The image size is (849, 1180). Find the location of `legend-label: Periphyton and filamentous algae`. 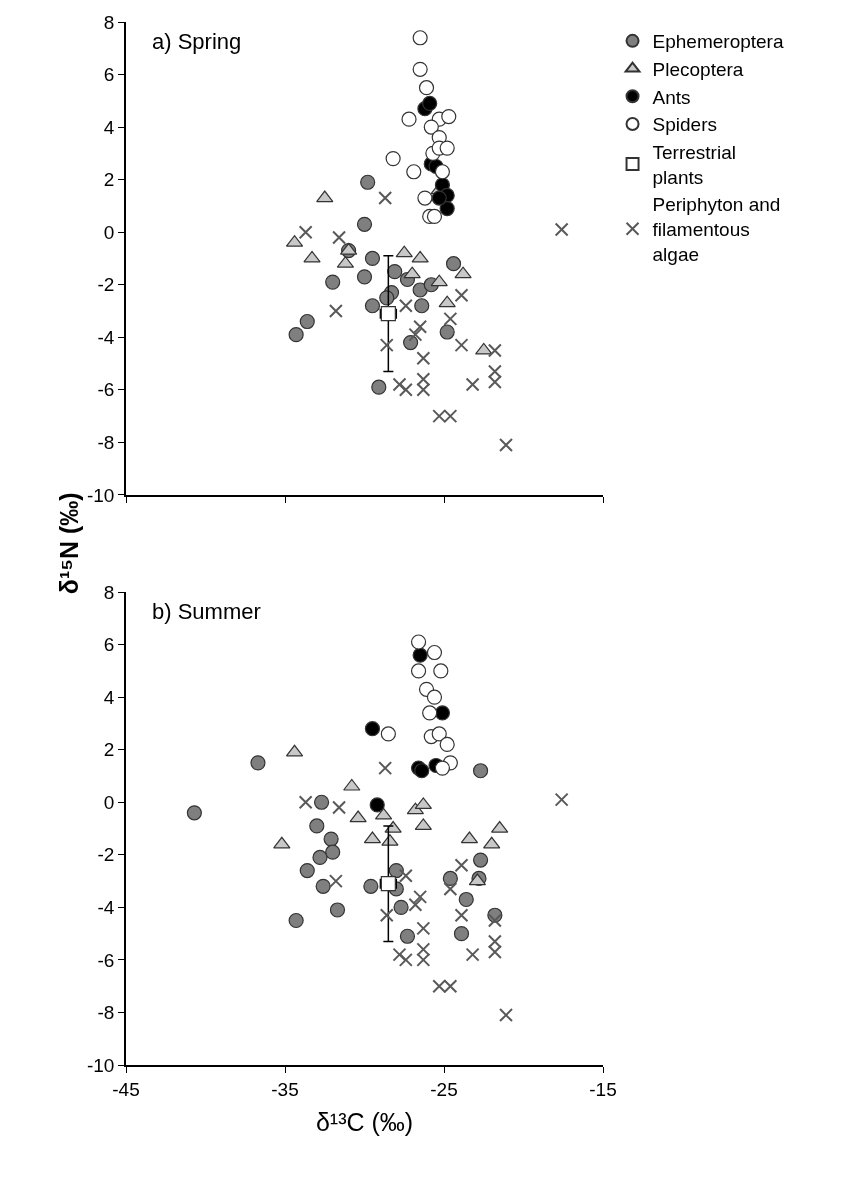

legend-label: Periphyton and filamentous algae is located at coordinates (716, 229).